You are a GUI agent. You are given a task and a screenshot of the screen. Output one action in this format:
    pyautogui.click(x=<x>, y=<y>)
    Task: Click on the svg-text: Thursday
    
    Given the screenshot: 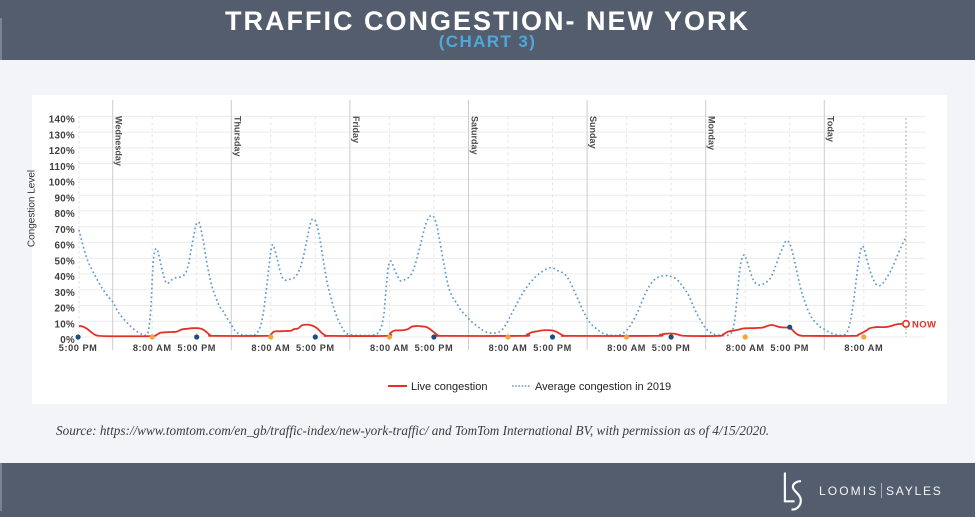 What is the action you would take?
    pyautogui.click(x=237, y=136)
    